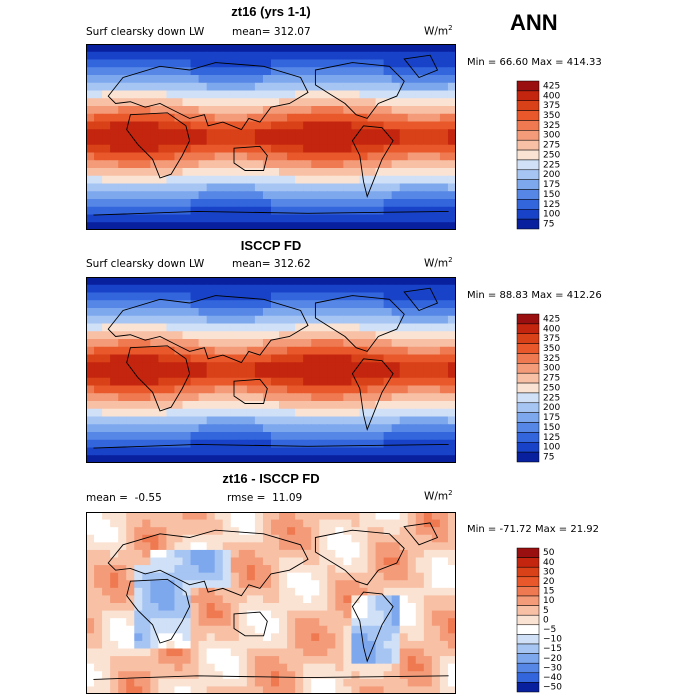 This screenshot has height=700, width=700. I want to click on colorbar-tick-label: −40, so click(552, 678).